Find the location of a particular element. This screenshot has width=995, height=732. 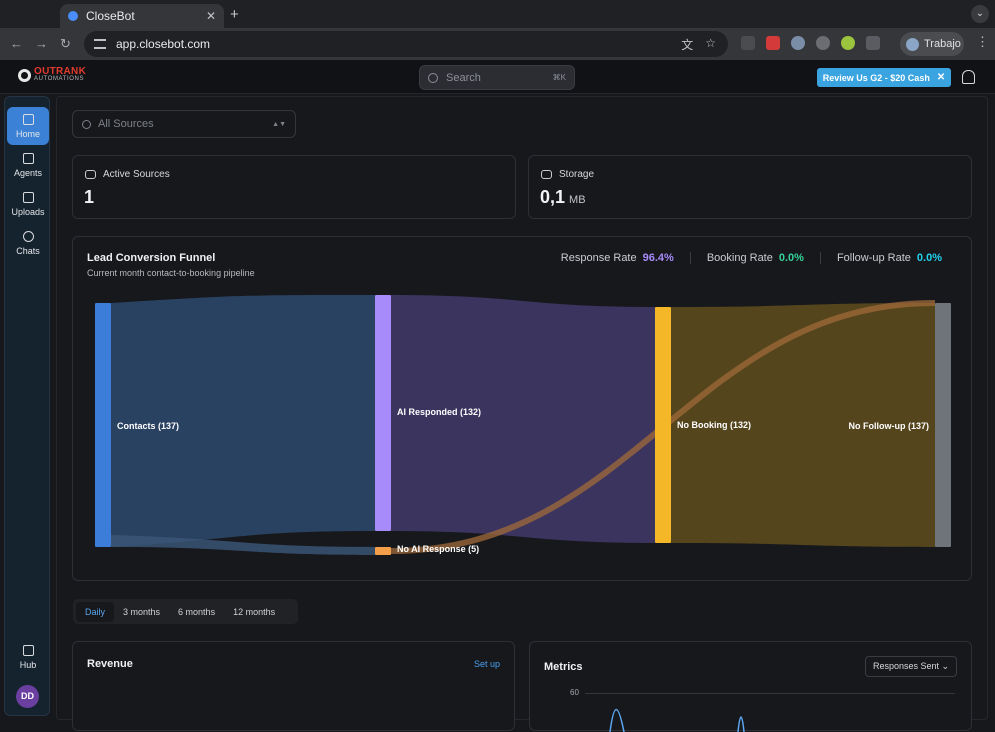

node-label-no-followup: No Follow-up (137) is located at coordinates (889, 426).